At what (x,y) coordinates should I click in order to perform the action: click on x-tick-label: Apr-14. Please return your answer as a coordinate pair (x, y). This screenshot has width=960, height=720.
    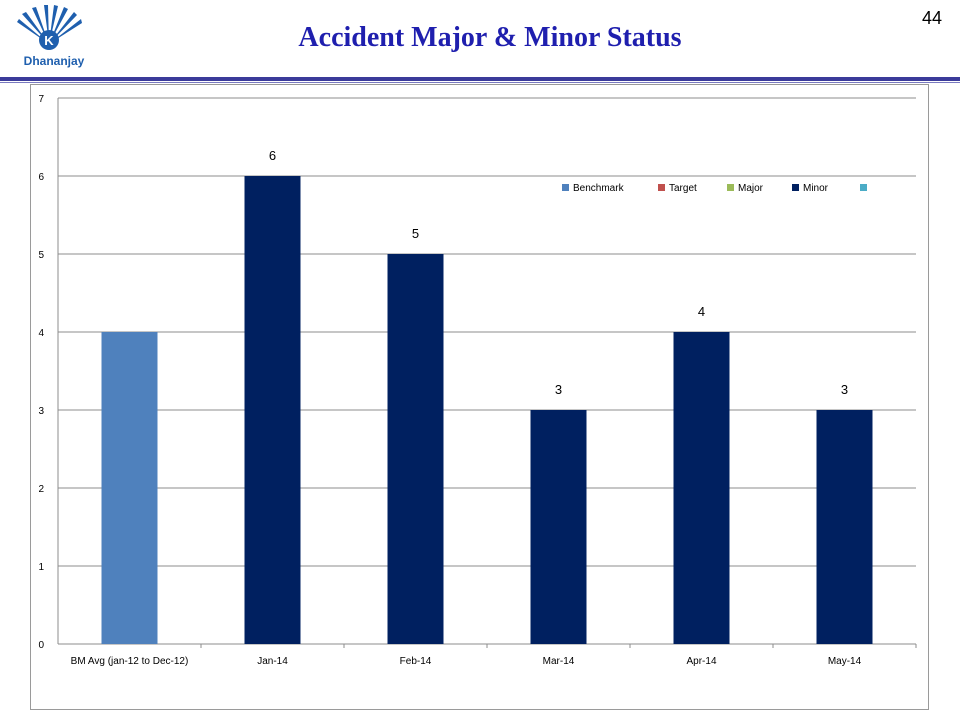
    Looking at the image, I should click on (701, 661).